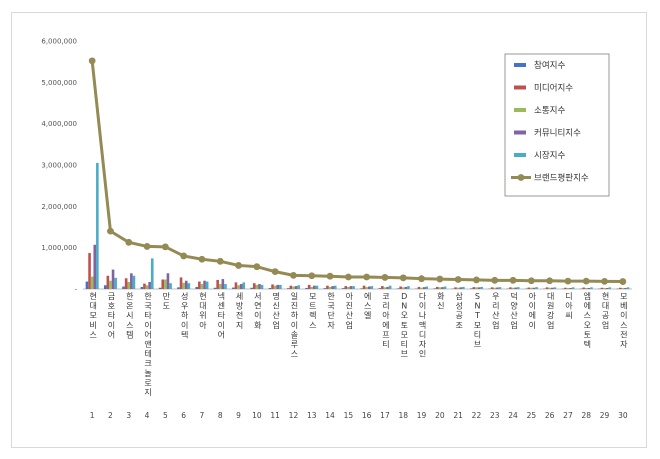  What do you see at coordinates (495, 415) in the screenshot?
I see `x-rank-label: 23` at bounding box center [495, 415].